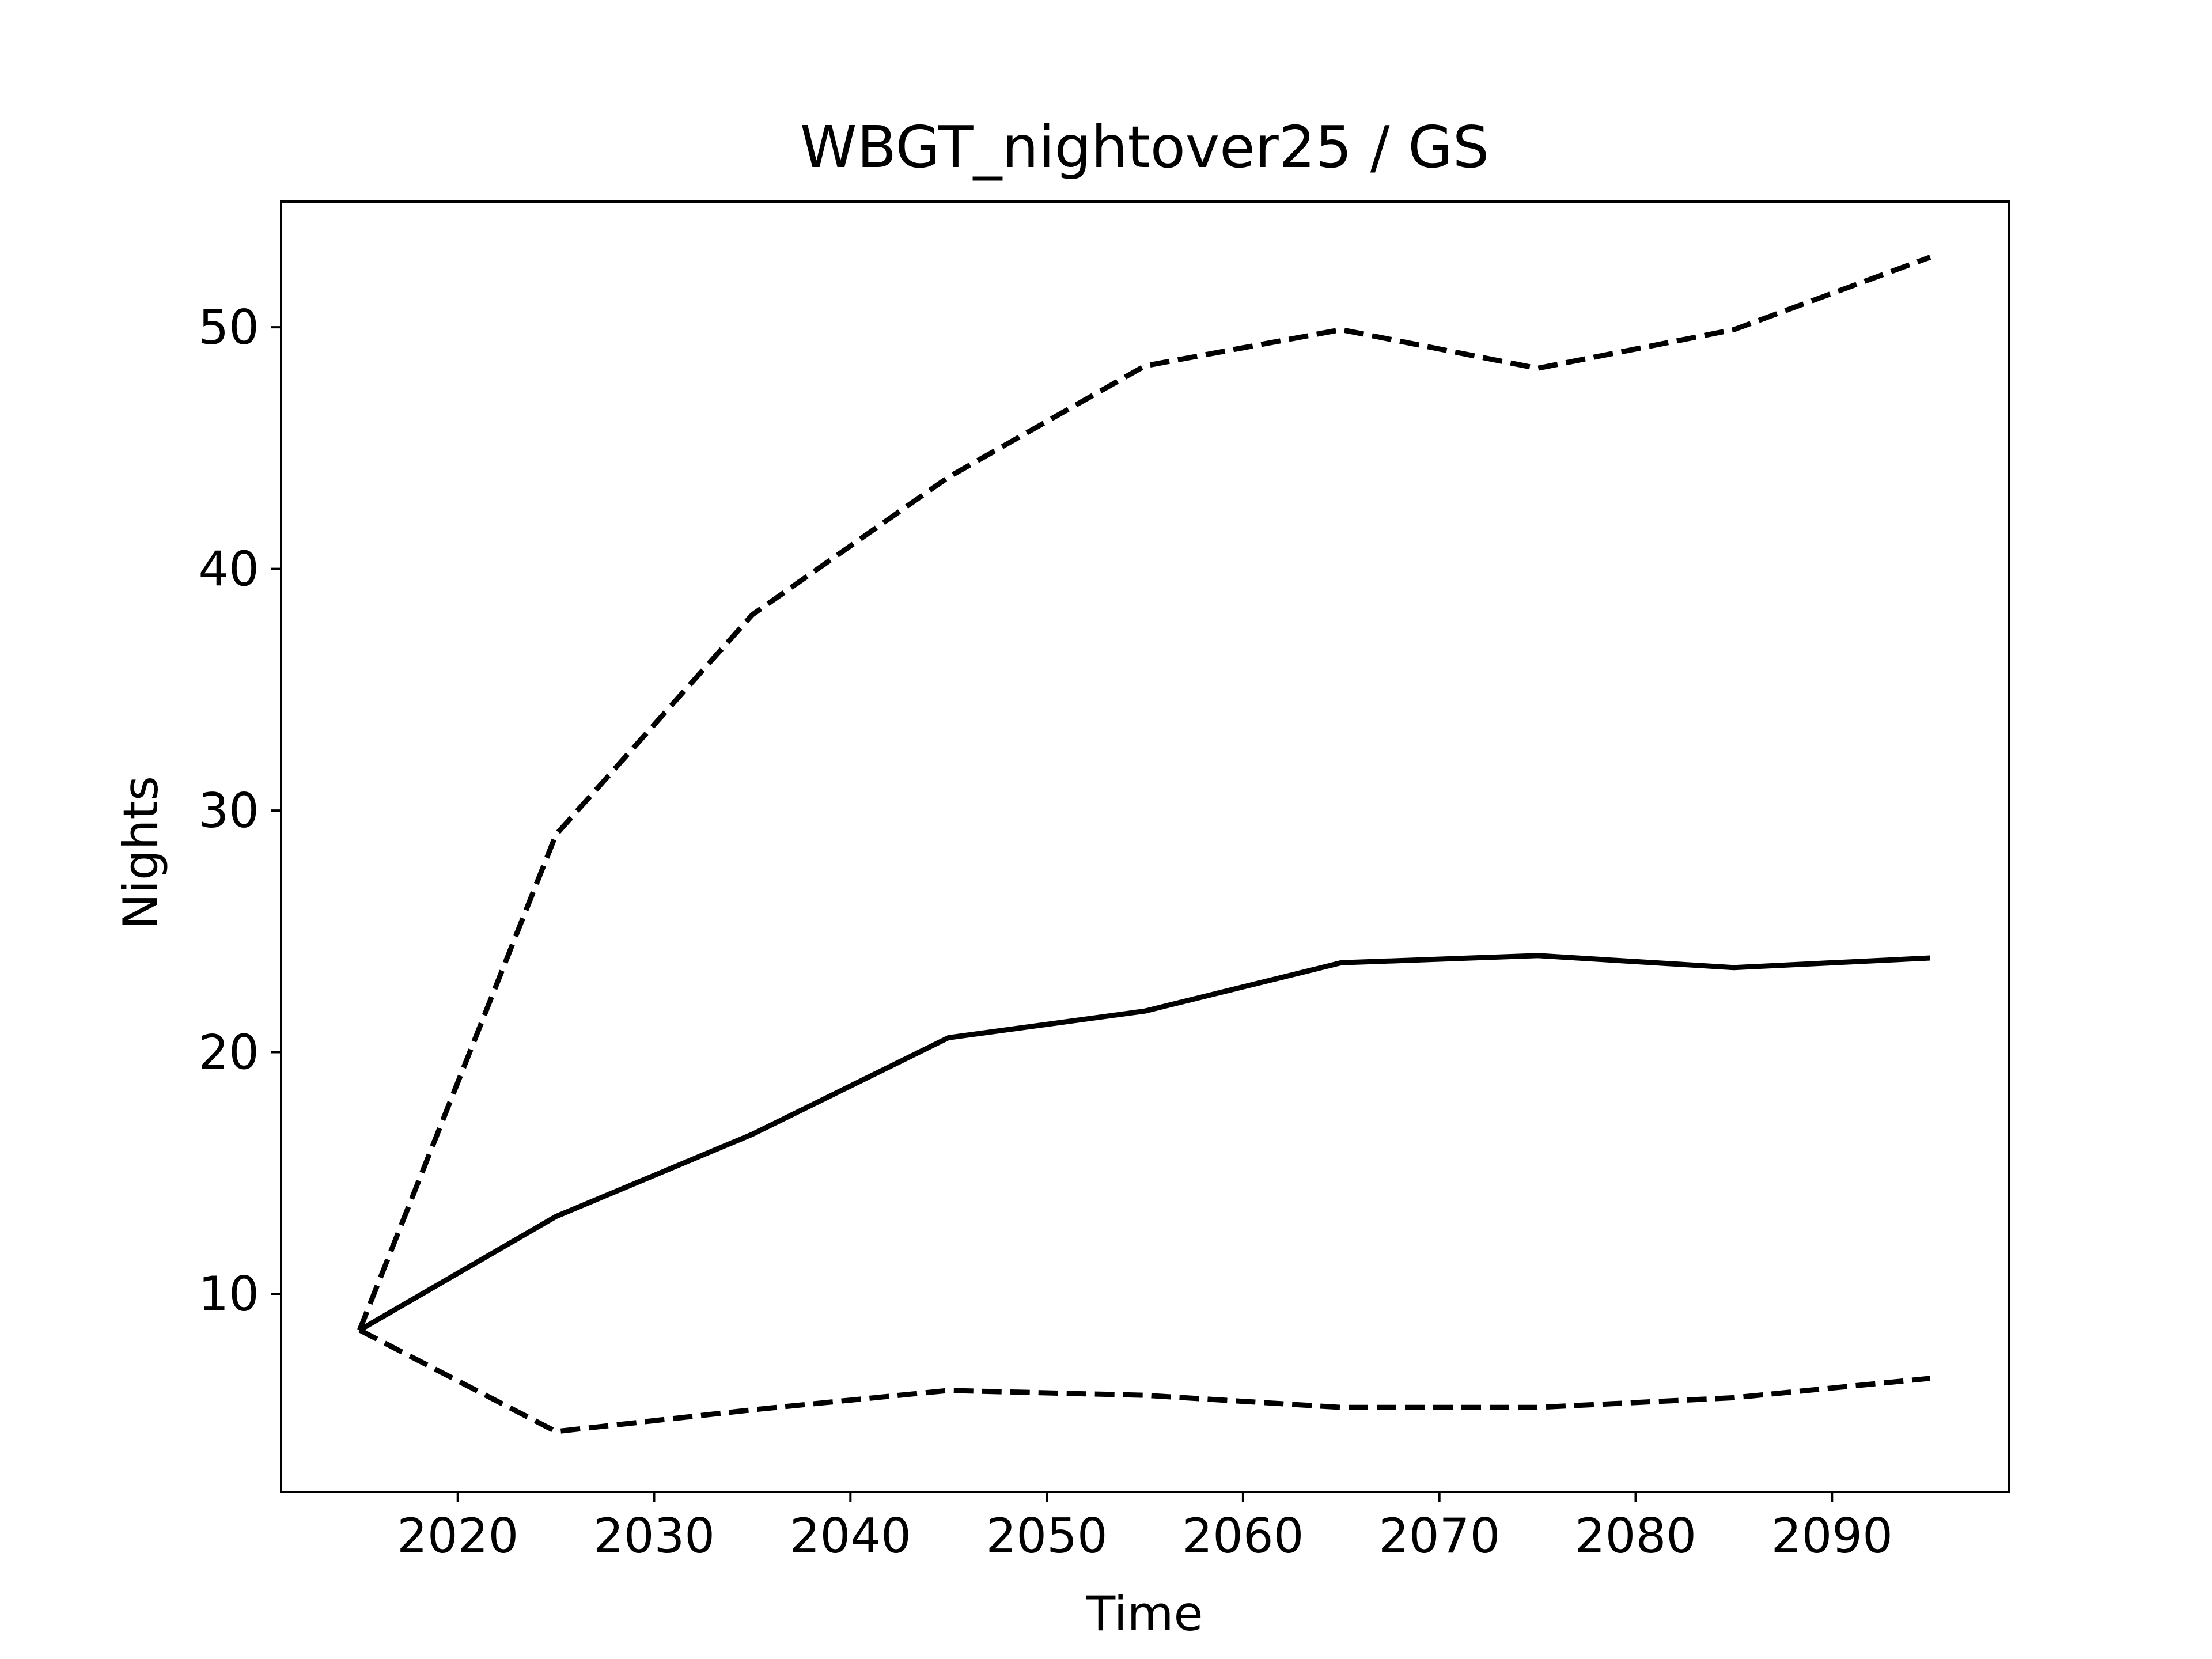 The width and height of the screenshot is (2212, 1659). I want to click on series-line-dashed, so click(1144, 1381).